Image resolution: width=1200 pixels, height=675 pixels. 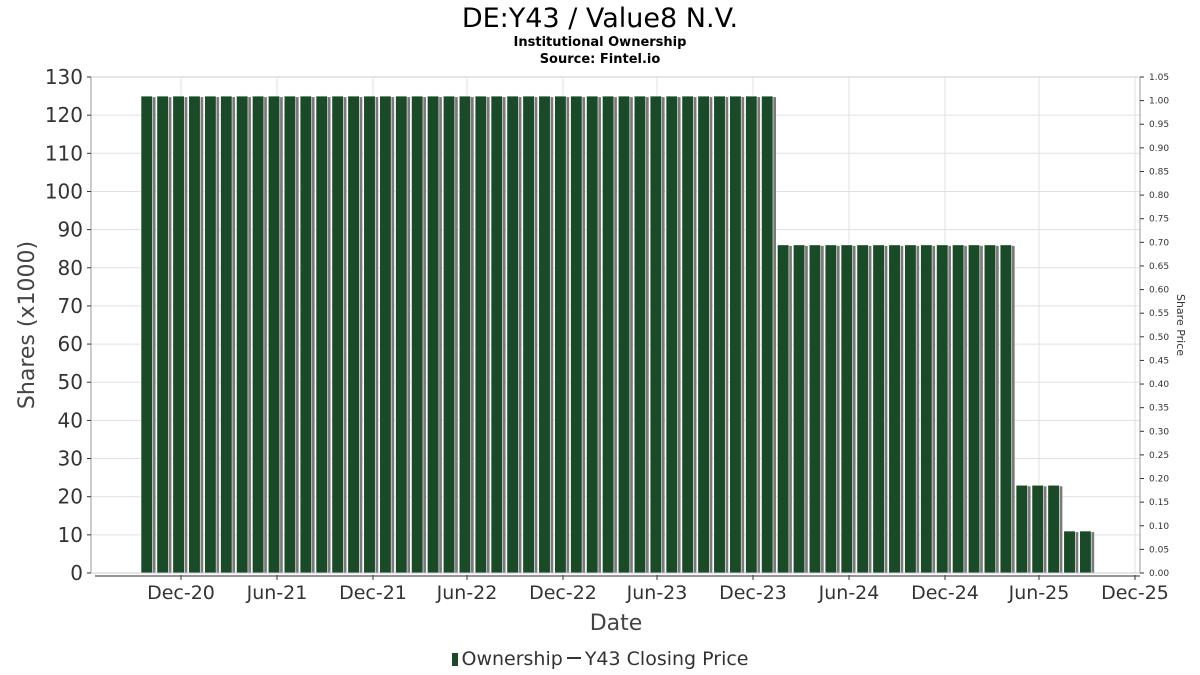 What do you see at coordinates (600, 42) in the screenshot?
I see `chart-subtitle: Institutional Ownership` at bounding box center [600, 42].